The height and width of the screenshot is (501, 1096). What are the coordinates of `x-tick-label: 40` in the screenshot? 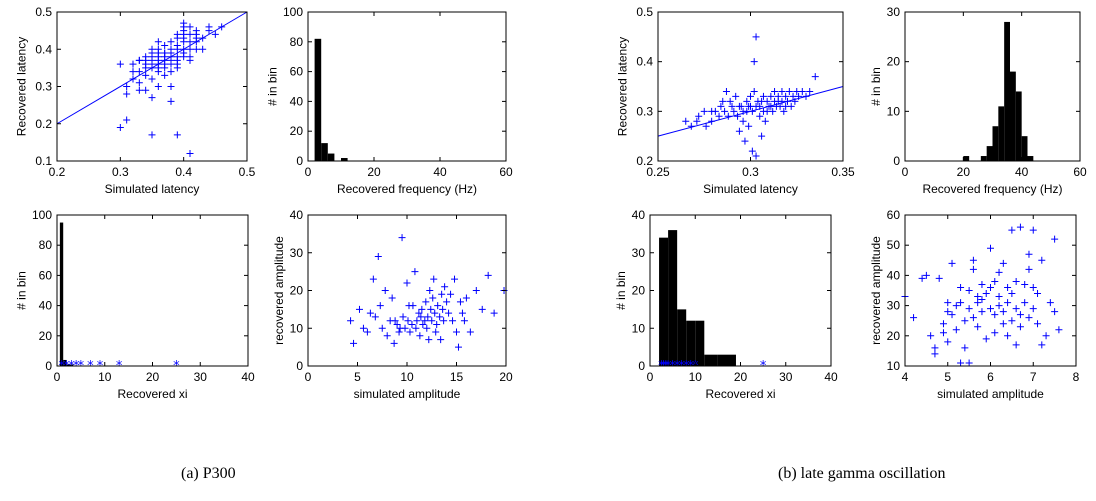 It's located at (1022, 172).